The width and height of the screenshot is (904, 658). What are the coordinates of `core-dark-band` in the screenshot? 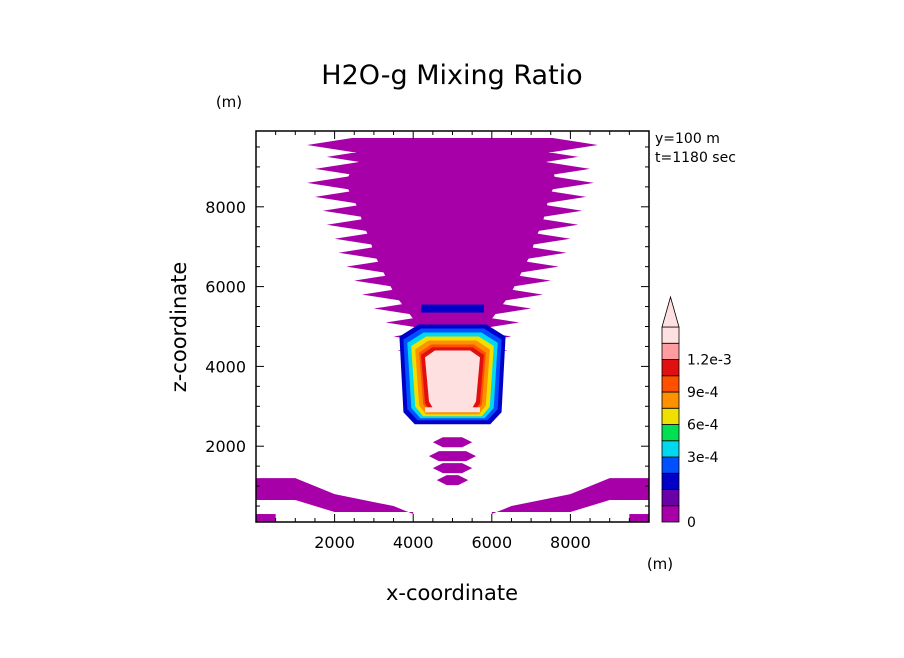 It's located at (452, 308).